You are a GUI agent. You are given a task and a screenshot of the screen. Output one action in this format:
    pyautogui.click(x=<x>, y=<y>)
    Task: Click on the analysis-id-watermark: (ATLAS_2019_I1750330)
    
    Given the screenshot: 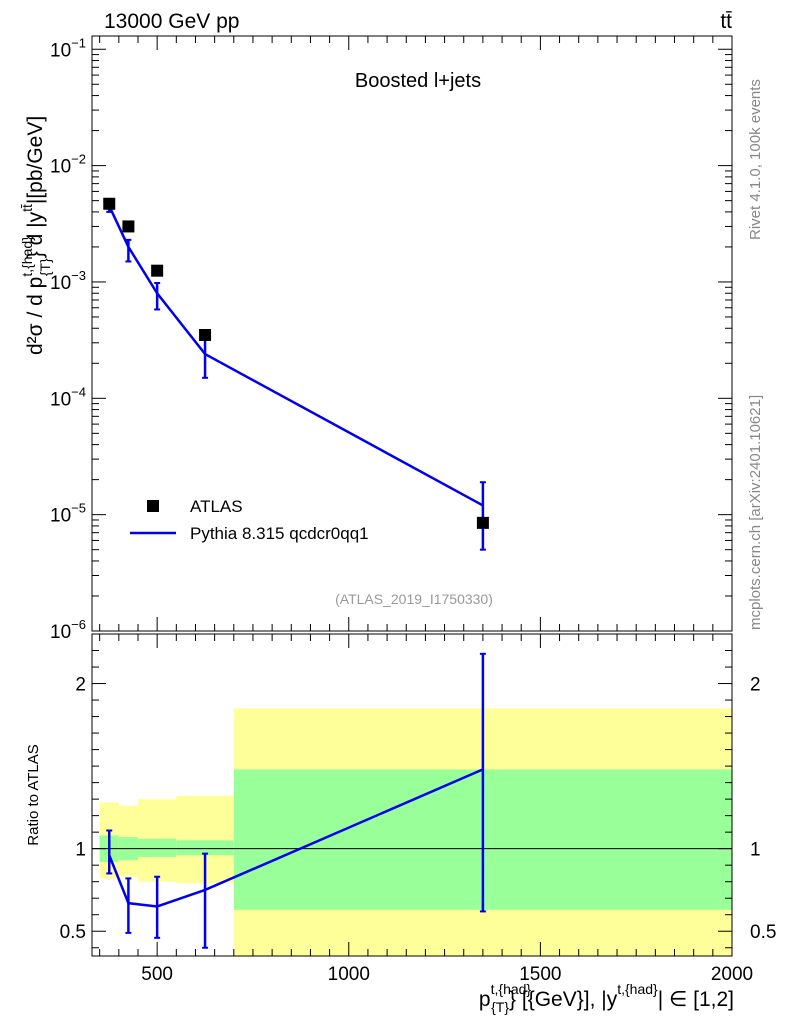 What is the action you would take?
    pyautogui.click(x=414, y=599)
    